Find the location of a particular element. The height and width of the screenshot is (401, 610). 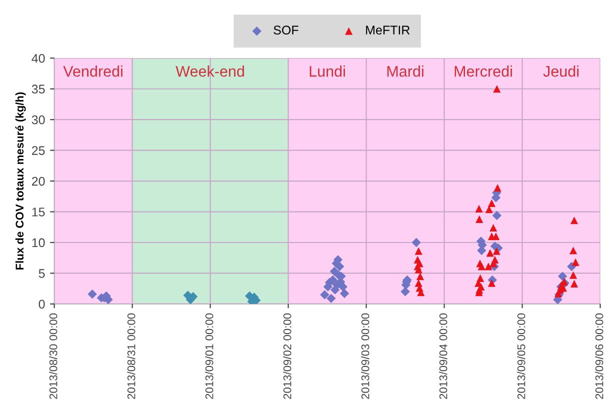

x-tick-label: 2013/09/05 00:00 is located at coordinates (521, 356).